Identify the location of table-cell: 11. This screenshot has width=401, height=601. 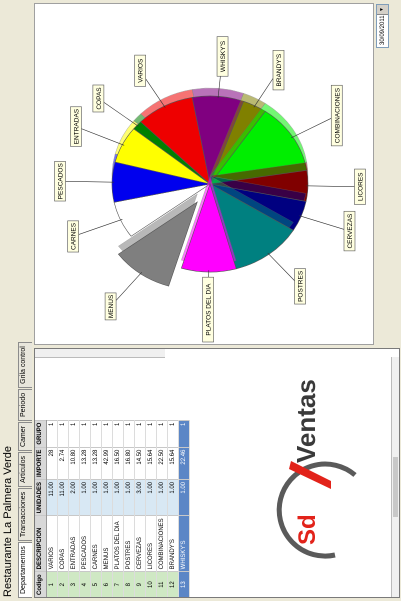
(161, 584).